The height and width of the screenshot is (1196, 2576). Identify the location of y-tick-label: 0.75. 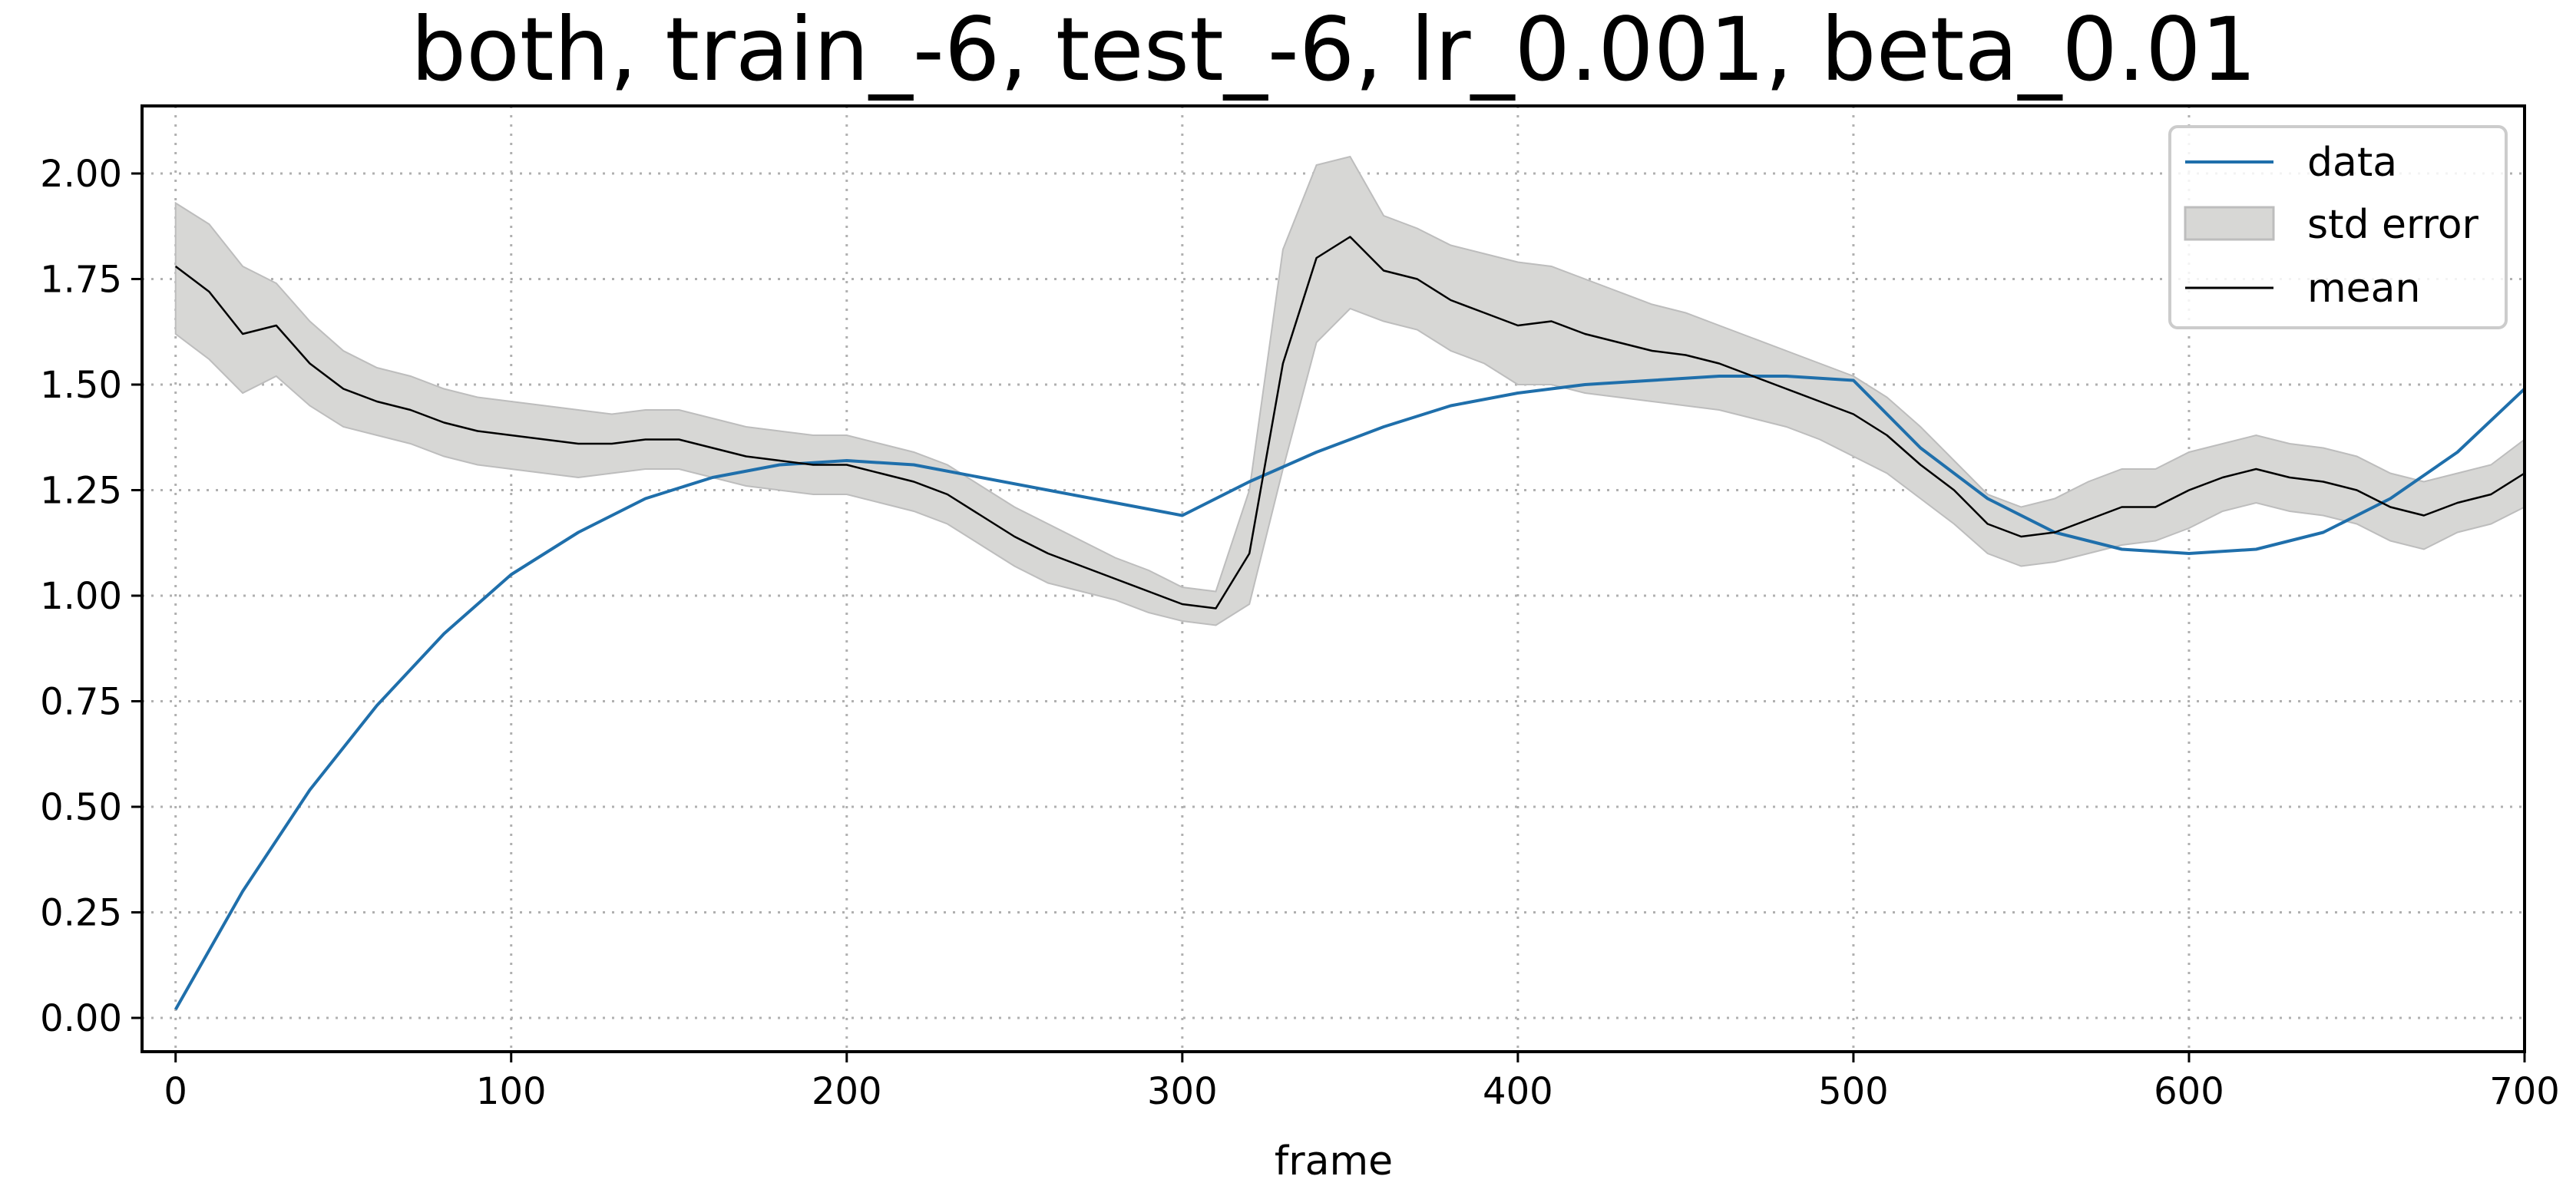
(81, 702).